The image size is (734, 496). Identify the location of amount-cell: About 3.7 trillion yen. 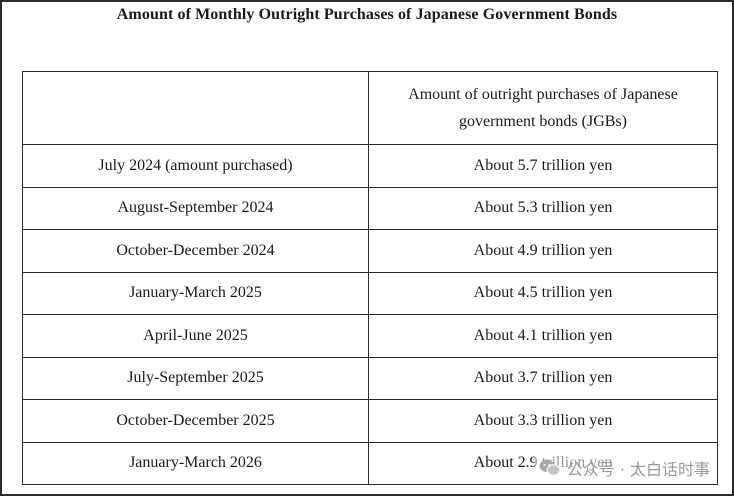
(543, 378).